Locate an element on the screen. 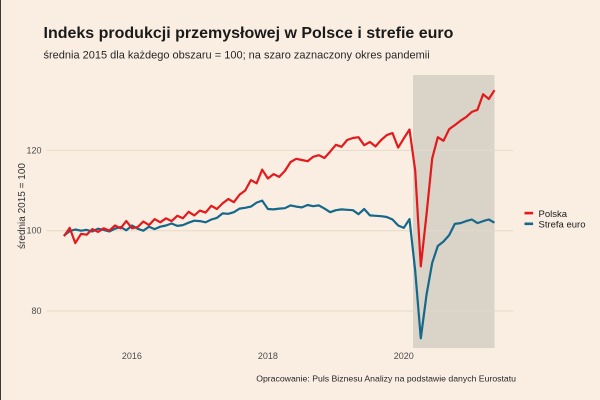 This screenshot has width=600, height=400. svg-text: Strefa euro is located at coordinates (562, 225).